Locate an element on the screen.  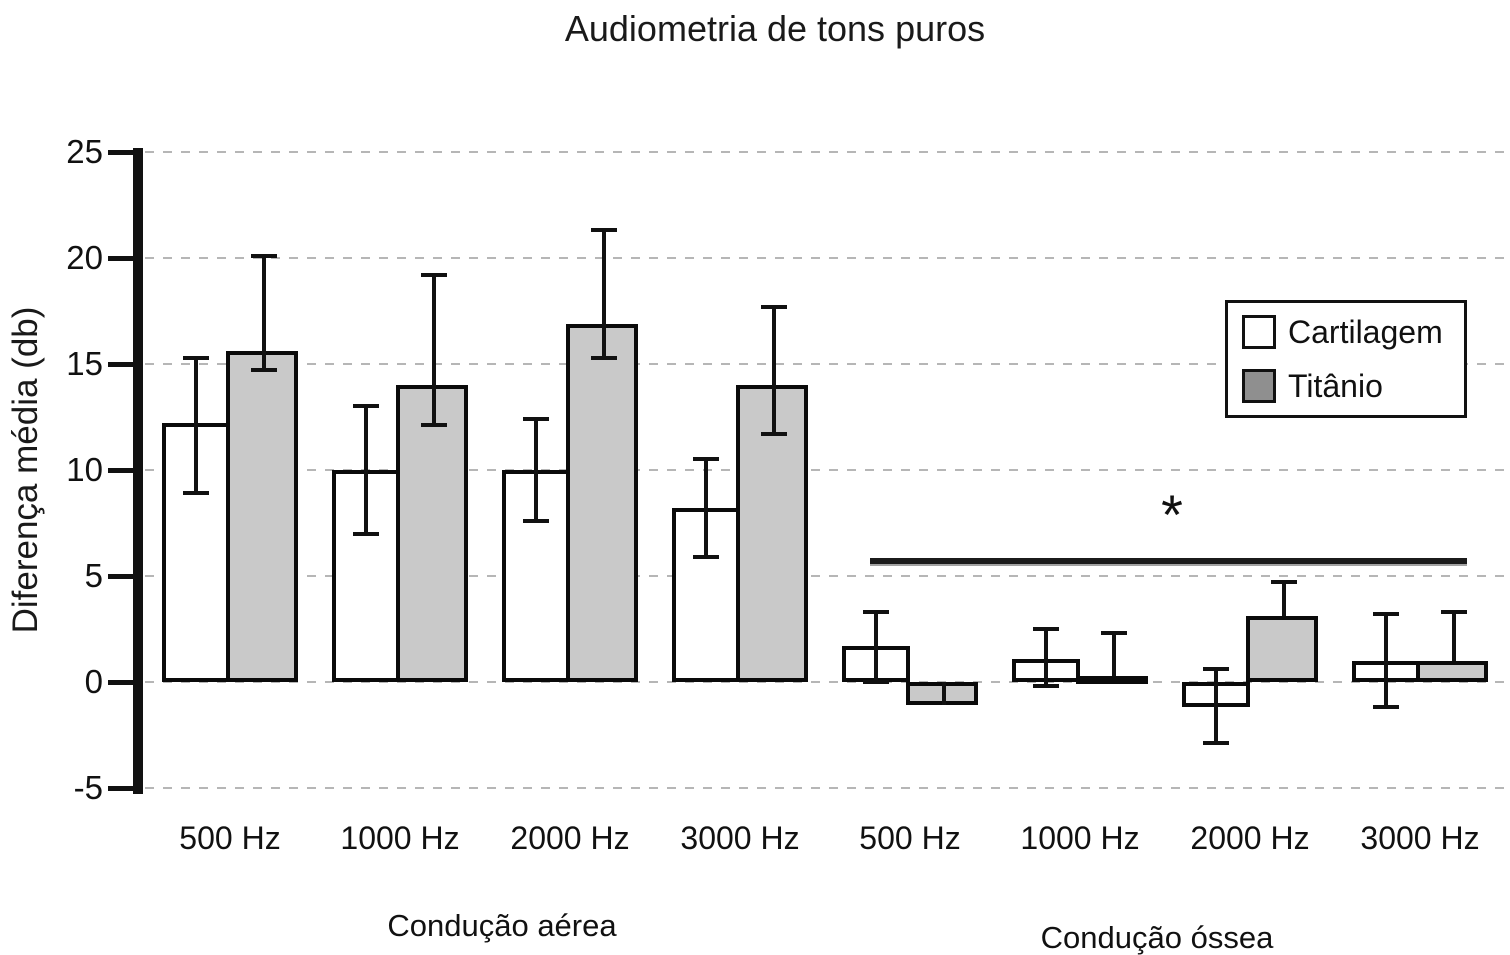
x-tick-label-1: 1000 Hz is located at coordinates (400, 838).